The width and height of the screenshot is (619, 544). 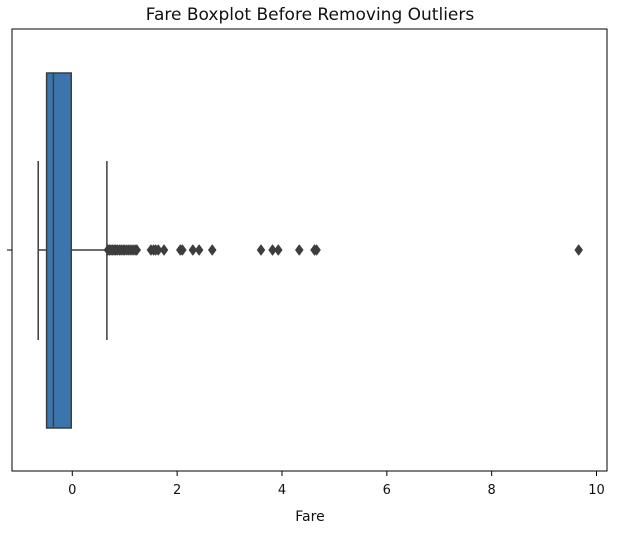 I want to click on x-tick-label: 4, so click(x=282, y=490).